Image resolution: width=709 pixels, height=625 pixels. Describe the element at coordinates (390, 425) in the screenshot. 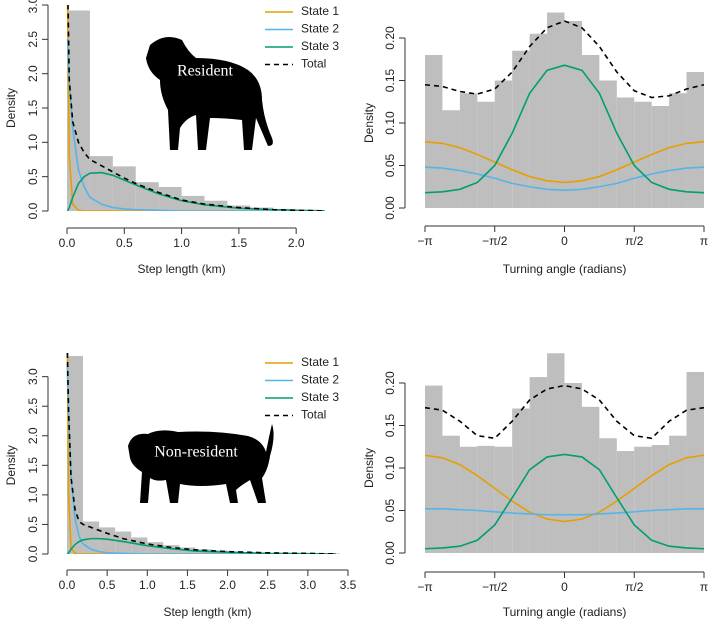

I see `y-tick-label: 0.15` at that location.